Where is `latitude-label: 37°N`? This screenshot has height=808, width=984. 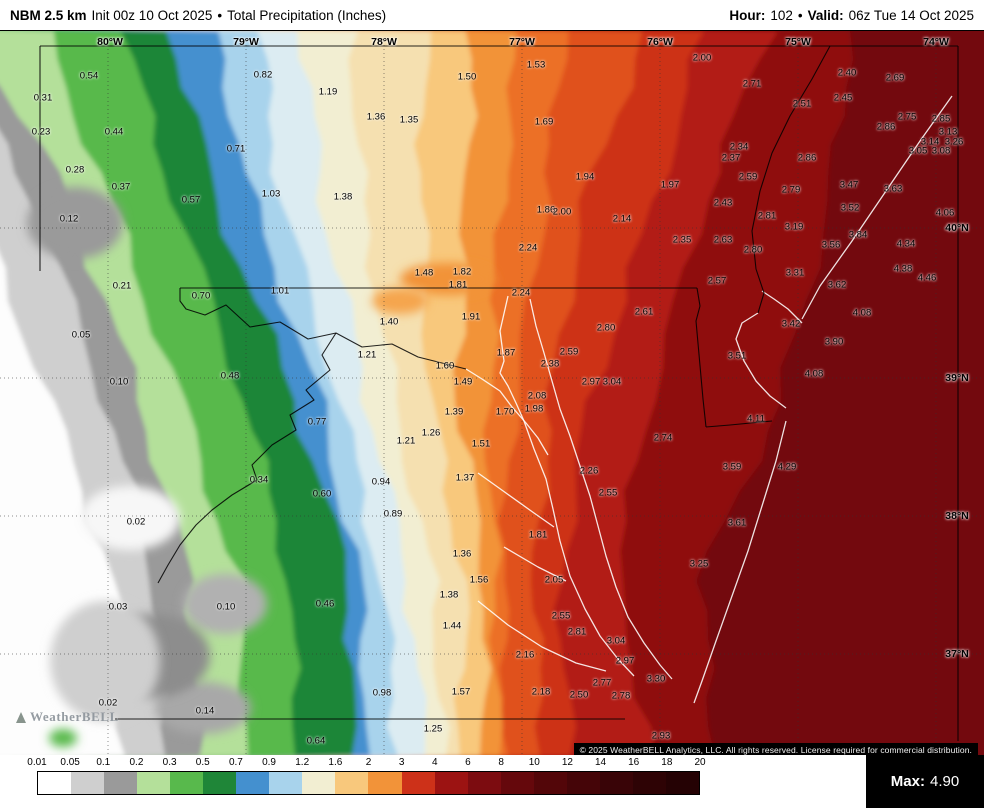 latitude-label: 37°N is located at coordinates (957, 654).